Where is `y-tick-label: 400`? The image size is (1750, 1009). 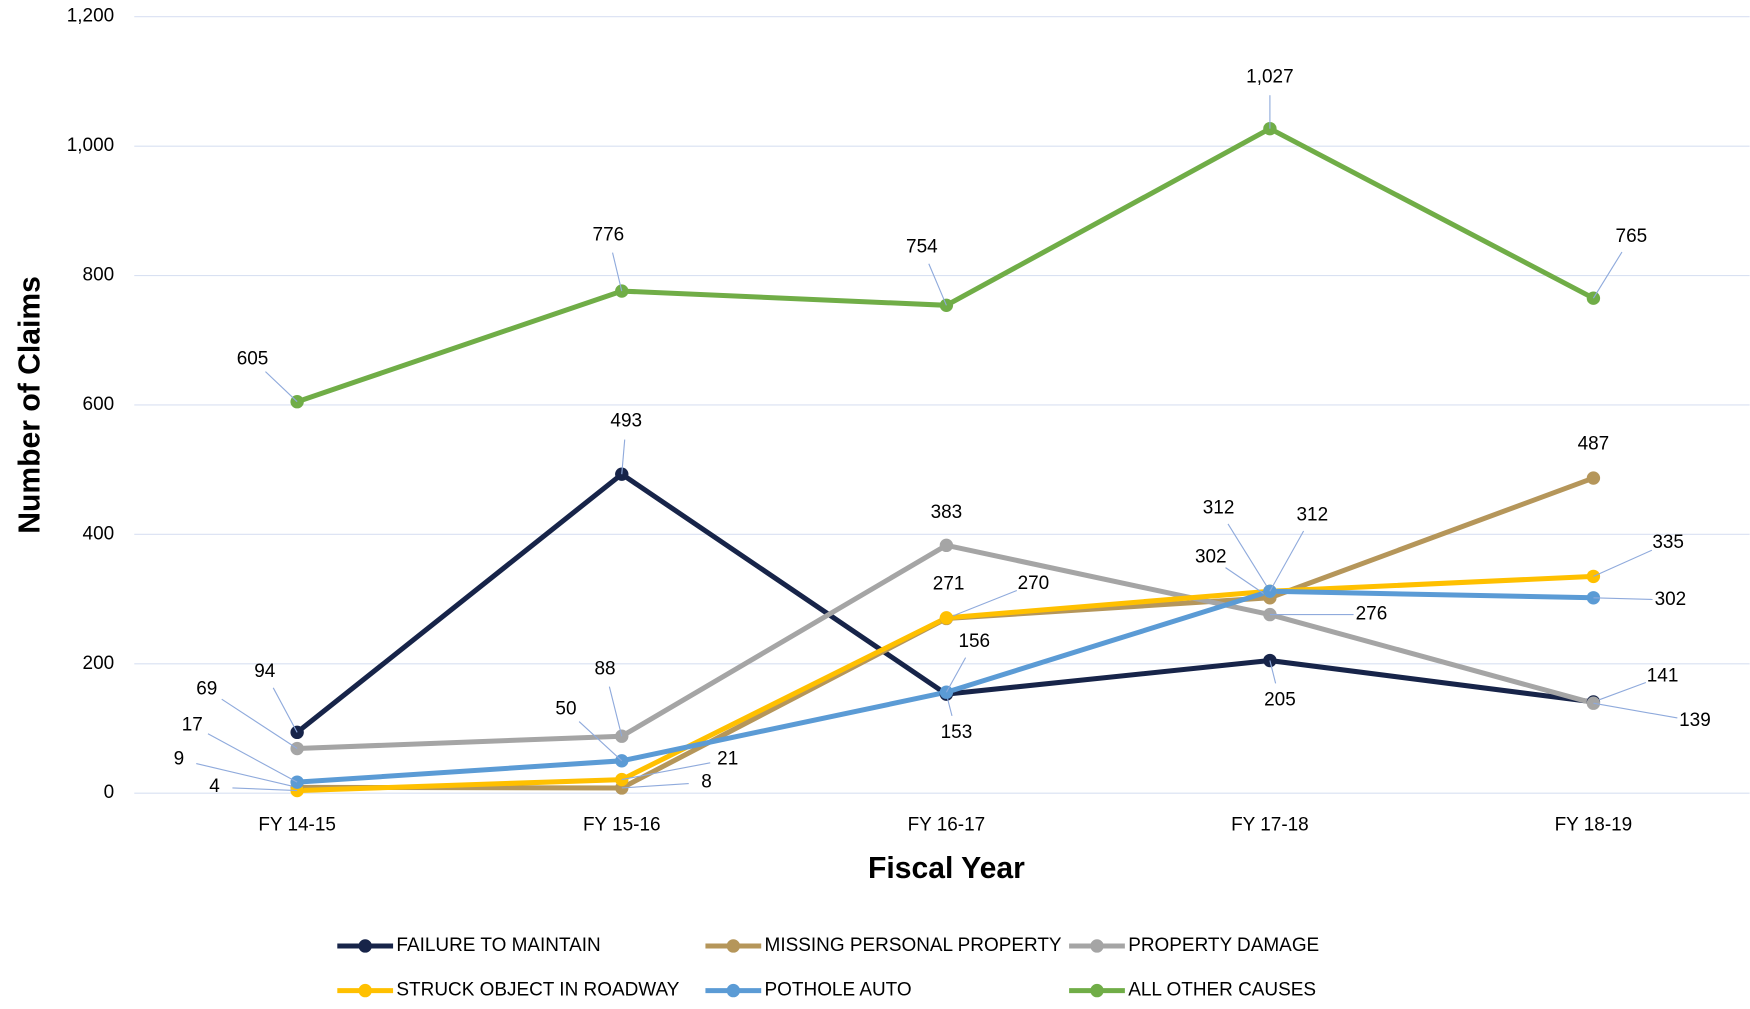
y-tick-label: 400 is located at coordinates (99, 533).